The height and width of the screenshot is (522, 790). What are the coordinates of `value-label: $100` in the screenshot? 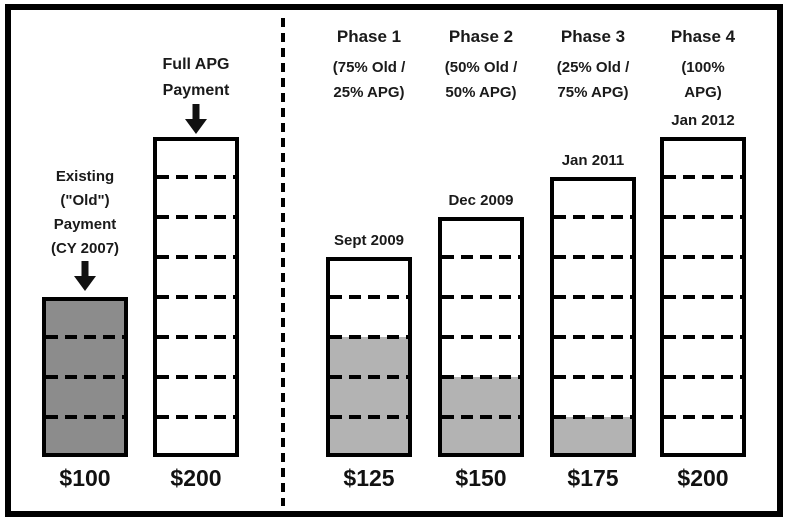 It's located at (85, 478).